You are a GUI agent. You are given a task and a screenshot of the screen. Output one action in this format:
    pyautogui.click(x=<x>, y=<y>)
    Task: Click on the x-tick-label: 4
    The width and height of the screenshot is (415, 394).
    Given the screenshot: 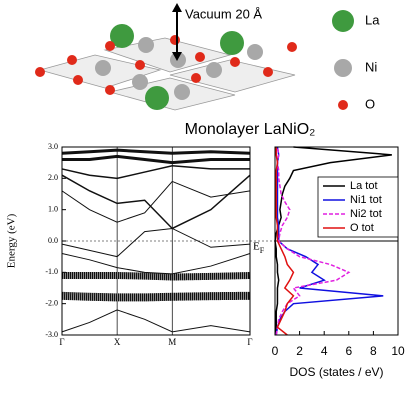 What is the action you would take?
    pyautogui.click(x=324, y=351)
    